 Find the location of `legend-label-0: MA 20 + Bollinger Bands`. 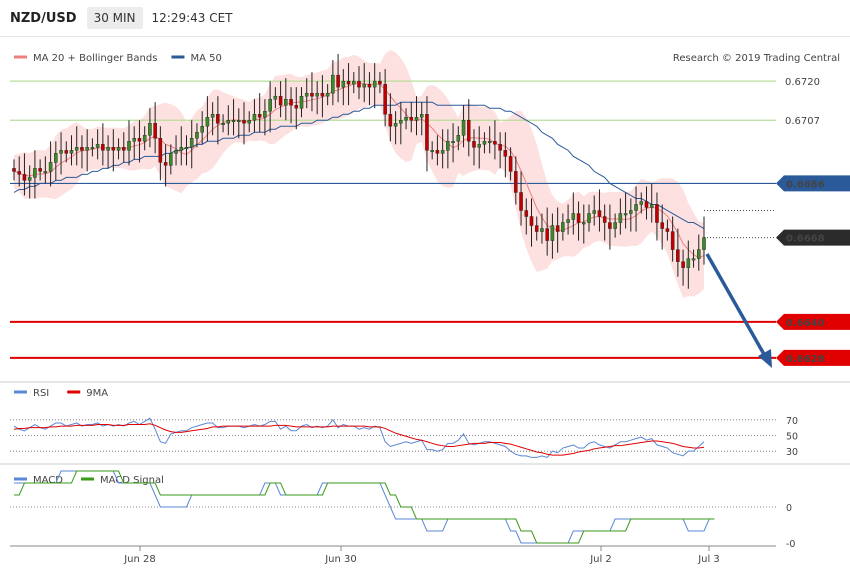

legend-label-0: MA 20 + Bollinger Bands is located at coordinates (95, 58).